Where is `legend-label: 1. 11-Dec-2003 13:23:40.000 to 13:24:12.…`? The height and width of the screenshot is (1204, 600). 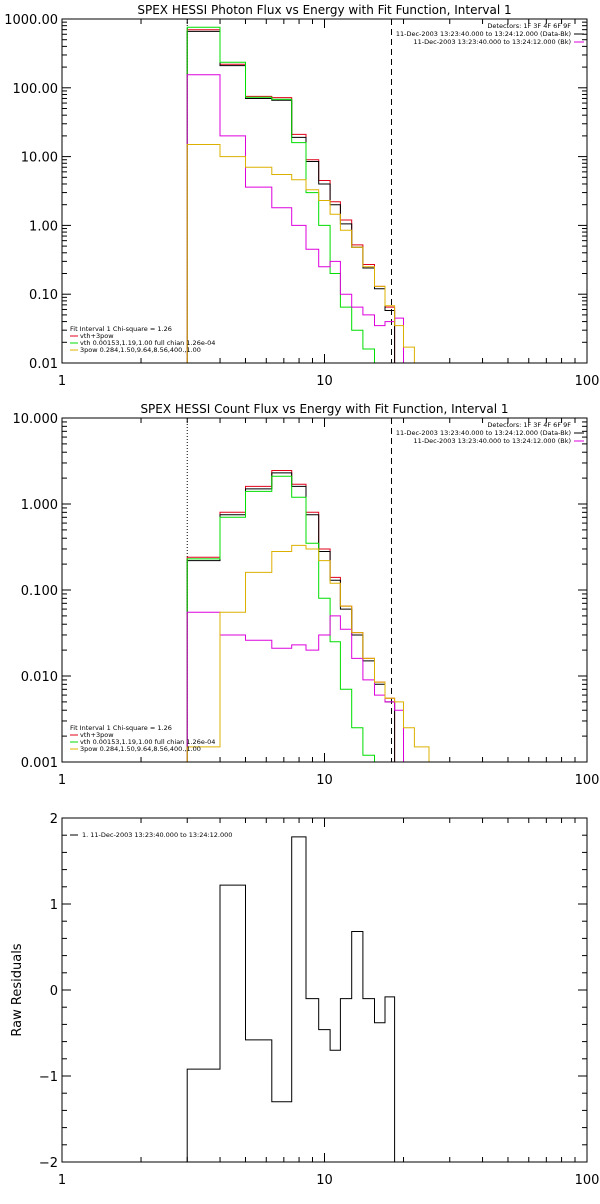
legend-label: 1. 11-Dec-2003 13:23:40.000 to 13:24:12.… is located at coordinates (157, 835).